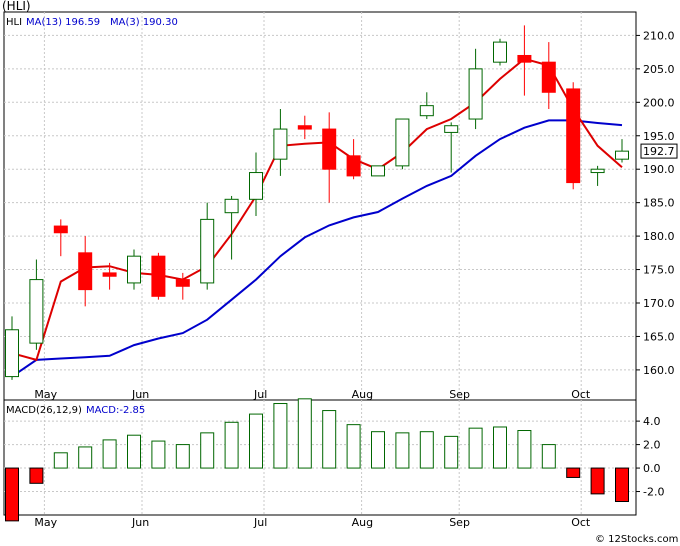  Describe the element at coordinates (659, 69) in the screenshot. I see `price-tick-label: 205.0` at that location.